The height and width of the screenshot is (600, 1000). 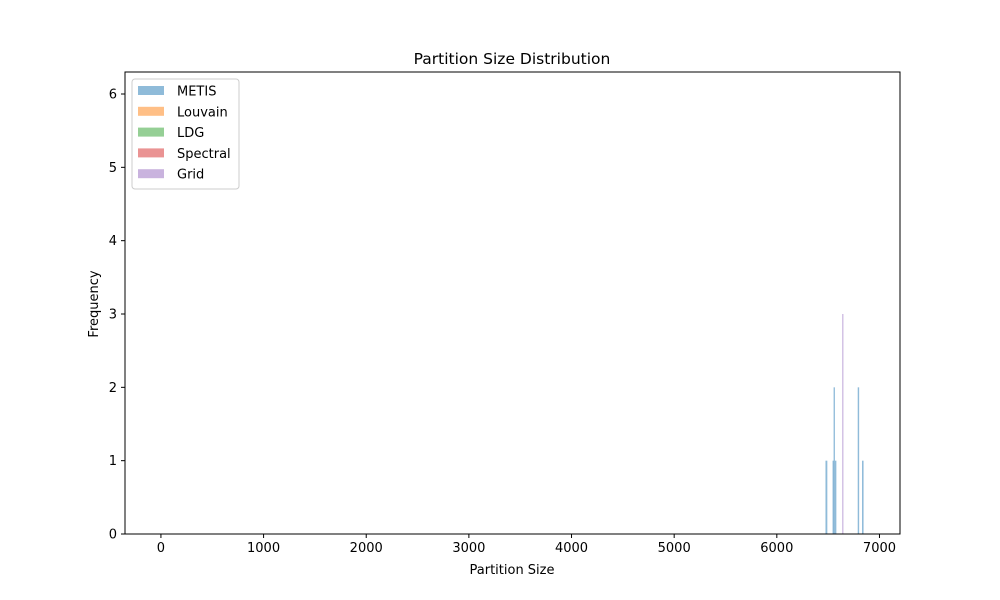 I want to click on y-tick-label: 0, so click(x=113, y=535).